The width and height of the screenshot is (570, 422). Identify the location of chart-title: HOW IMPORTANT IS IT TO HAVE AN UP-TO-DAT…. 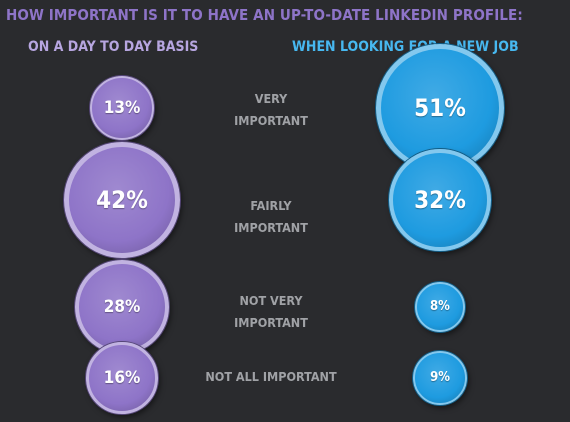
(264, 15).